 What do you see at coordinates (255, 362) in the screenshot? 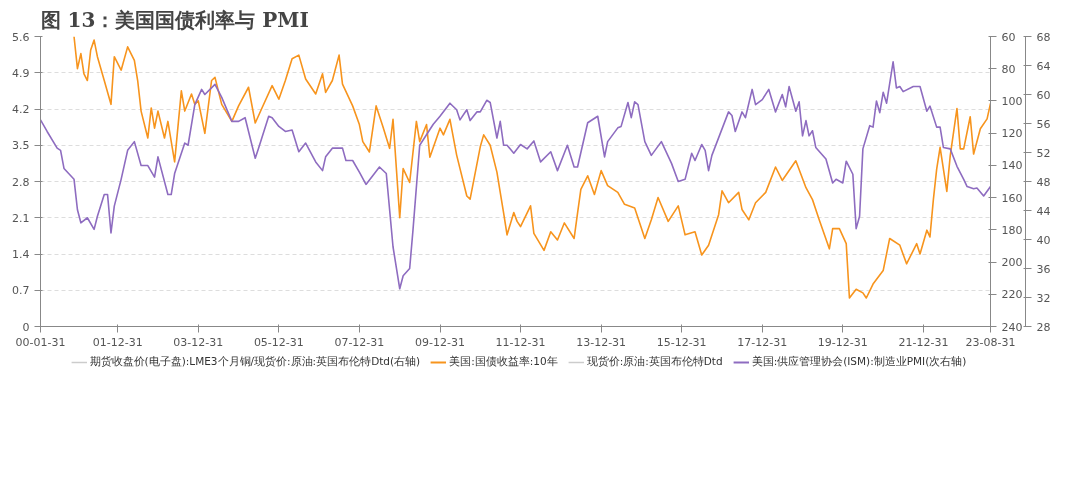
I see `legend-label: 期货收盘价(电子盘):LME3个月铜/现货价:原油:英国布伦特Dtd(右轴)` at bounding box center [255, 362].